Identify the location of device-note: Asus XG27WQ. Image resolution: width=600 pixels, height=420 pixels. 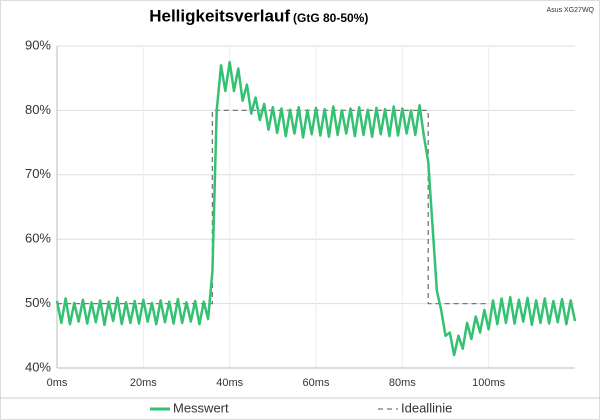
(571, 10).